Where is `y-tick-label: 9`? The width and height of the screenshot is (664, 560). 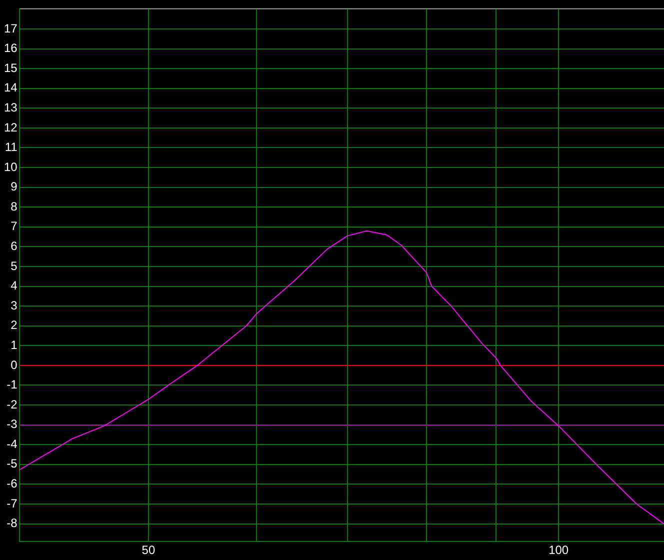 y-tick-label: 9 is located at coordinates (14, 187).